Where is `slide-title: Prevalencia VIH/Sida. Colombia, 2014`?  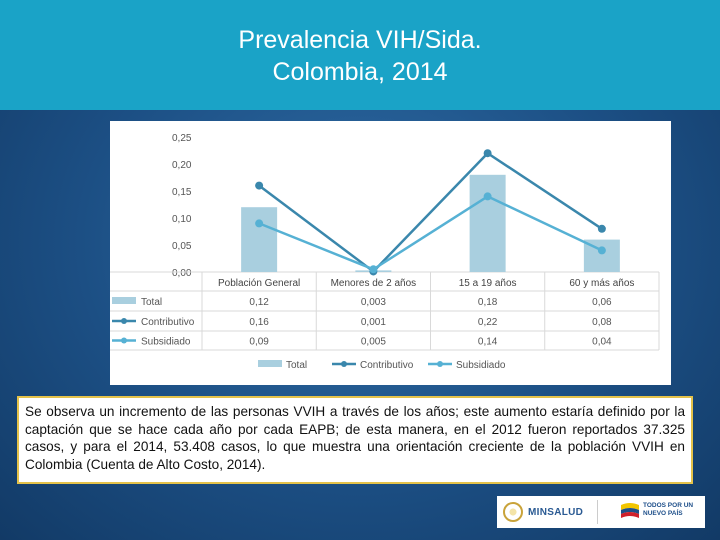
slide-title: Prevalencia VIH/Sida. Colombia, 2014 is located at coordinates (360, 56).